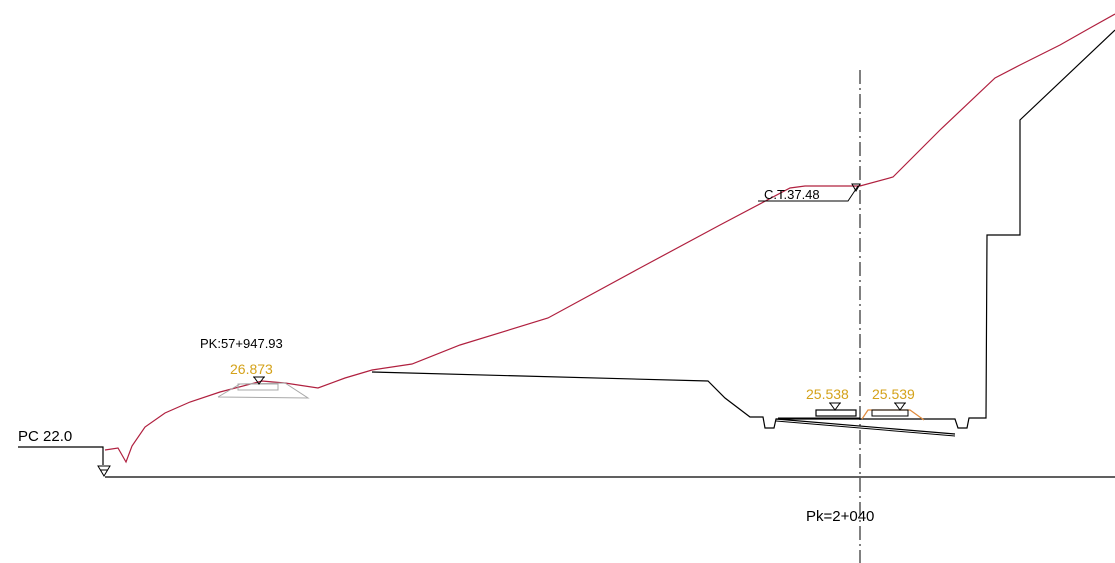 The height and width of the screenshot is (563, 1115). I want to click on reference-level-line, so click(61, 455).